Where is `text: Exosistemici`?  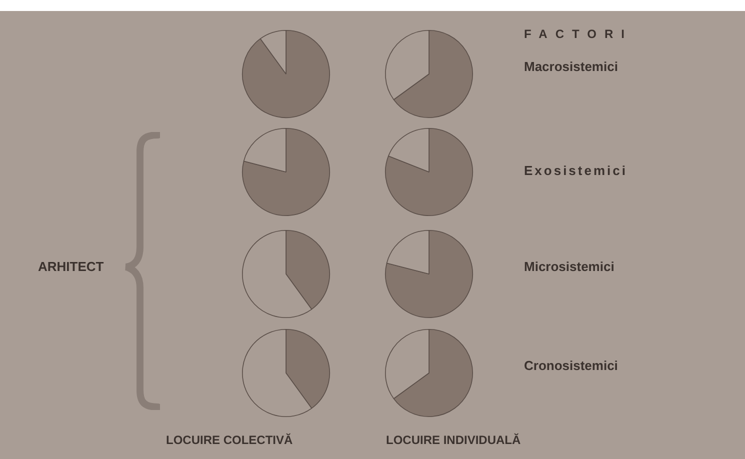
text: Exosistemici is located at coordinates (576, 170).